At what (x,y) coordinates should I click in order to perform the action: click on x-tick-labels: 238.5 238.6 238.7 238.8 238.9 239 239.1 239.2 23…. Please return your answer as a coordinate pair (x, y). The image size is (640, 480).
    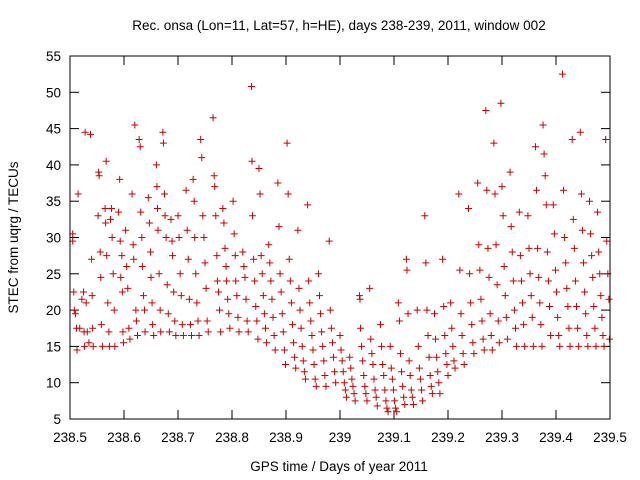
    Looking at the image, I should click on (340, 437).